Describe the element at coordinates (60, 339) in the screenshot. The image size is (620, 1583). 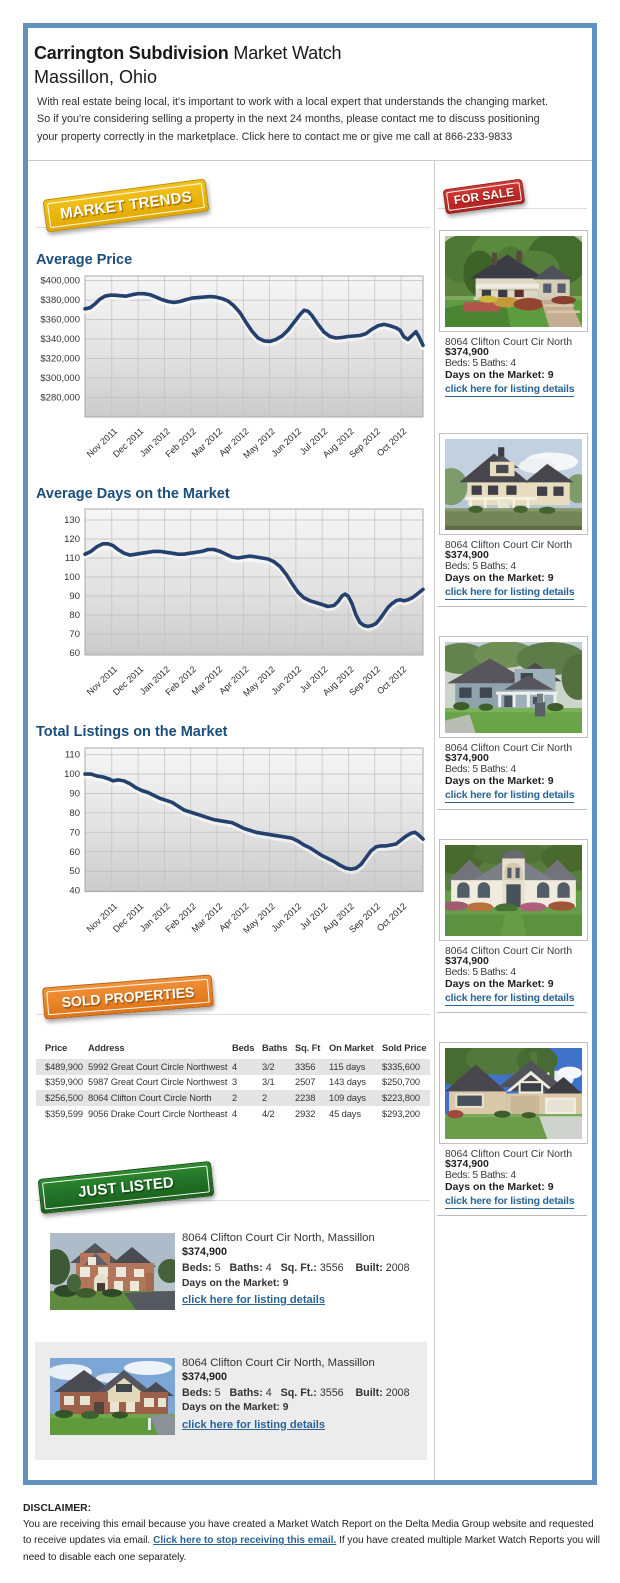
I see `svg-text: $340,000` at that location.